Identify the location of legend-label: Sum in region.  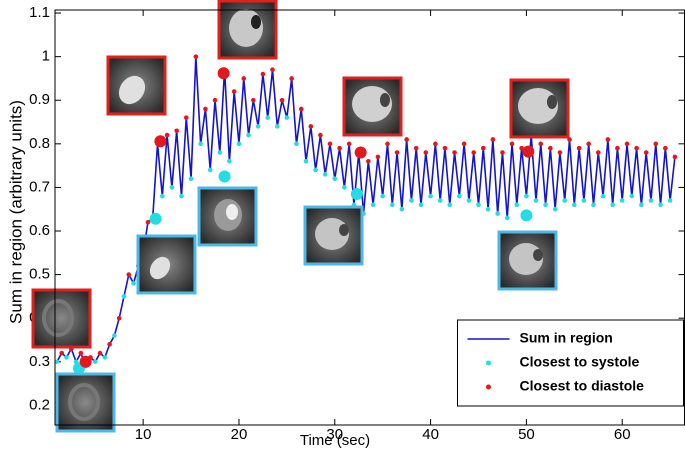
(566, 338).